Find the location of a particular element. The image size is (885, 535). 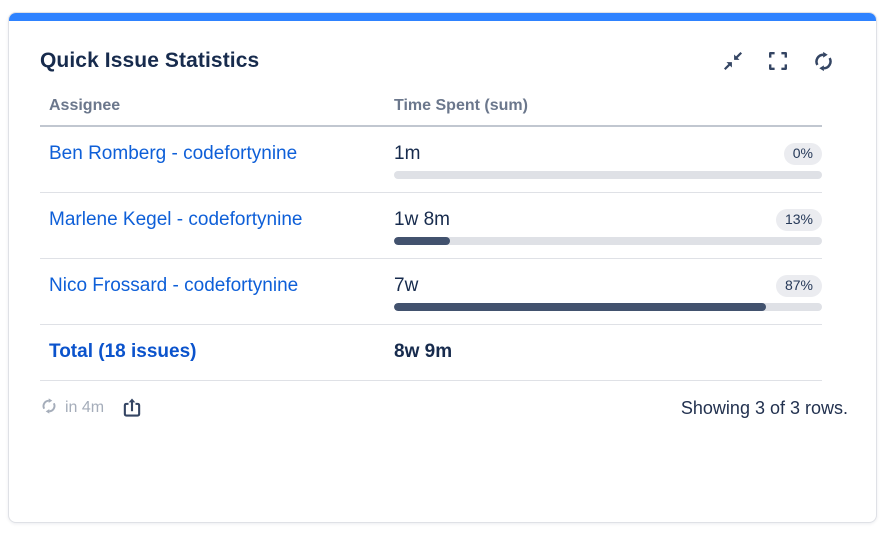

collapse-icon is located at coordinates (733, 61).